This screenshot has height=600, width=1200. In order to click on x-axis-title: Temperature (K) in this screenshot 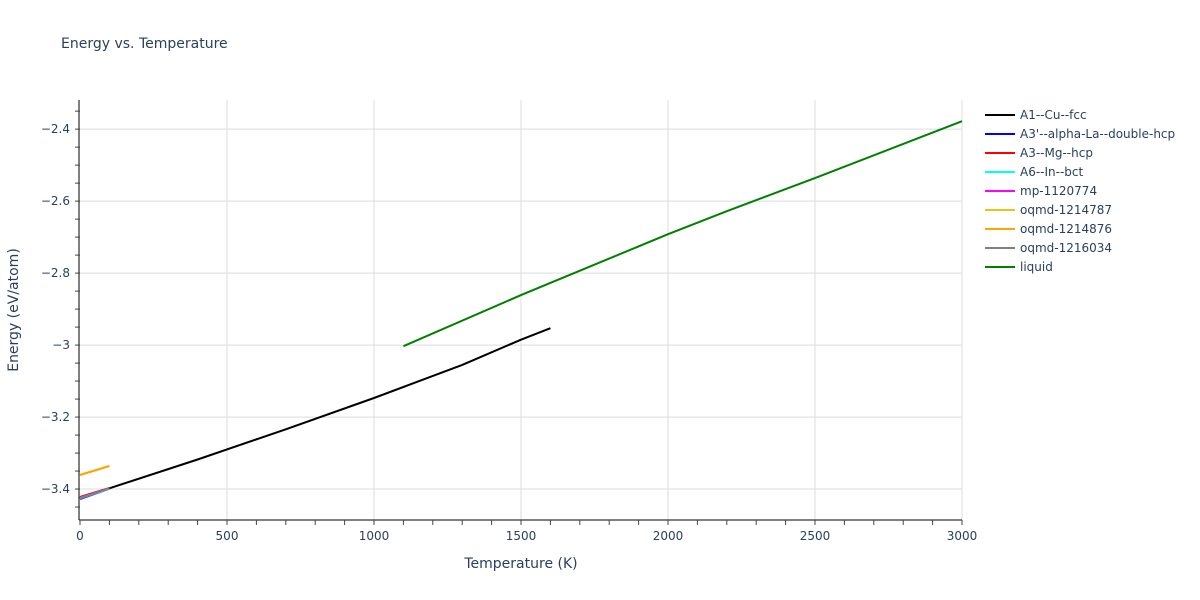, I will do `click(520, 564)`.